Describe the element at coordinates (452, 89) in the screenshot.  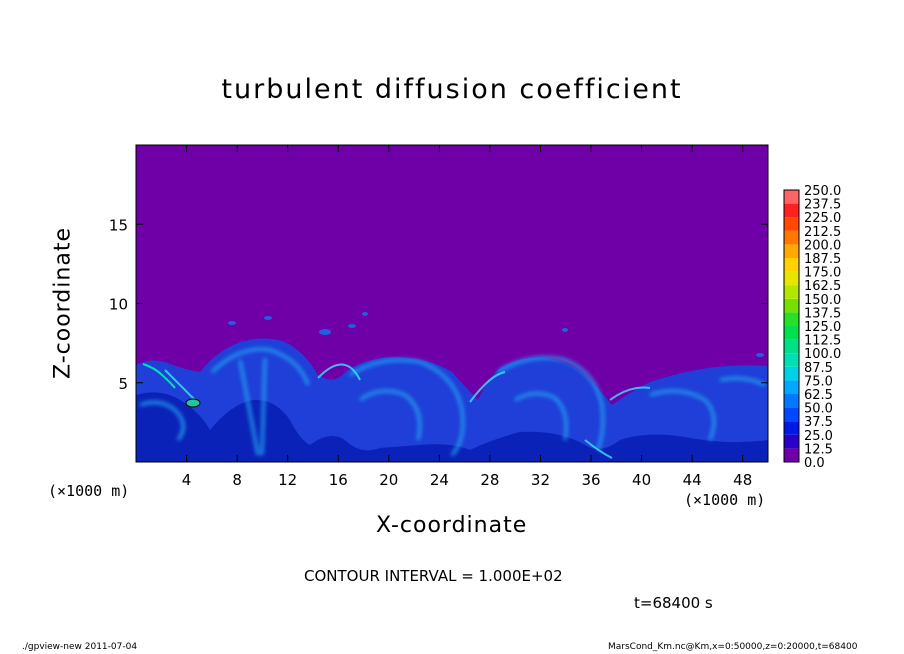
I see `chart-title: turbulent diffusion coefficient` at that location.